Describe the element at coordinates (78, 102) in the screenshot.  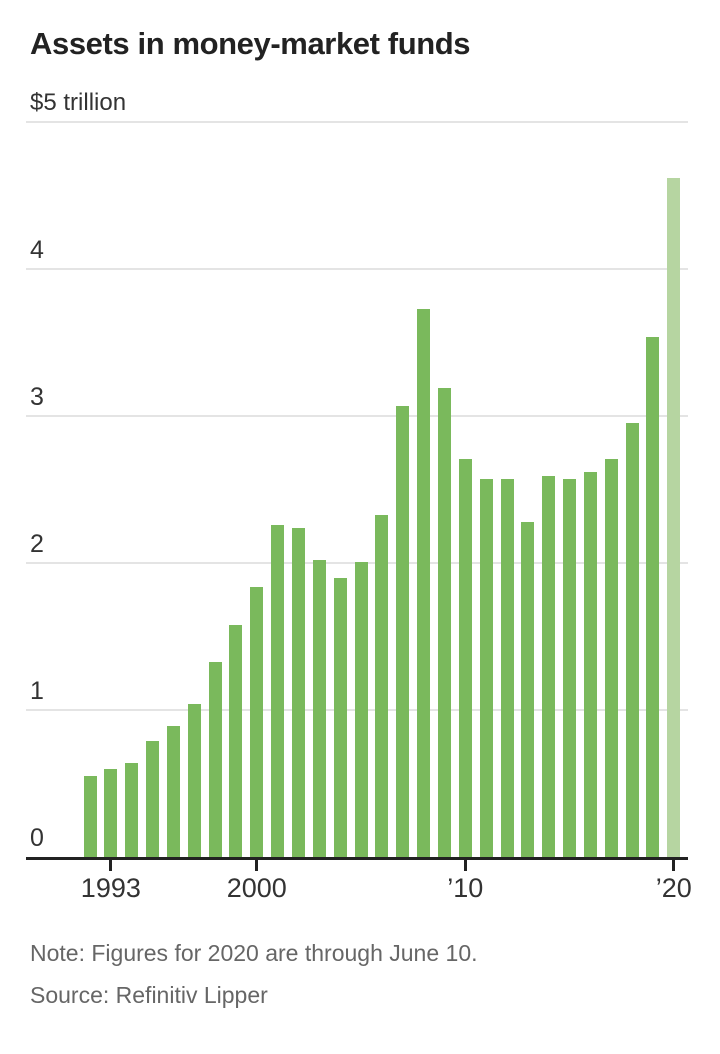
I see `y-axis-label-5: $5 trillion` at that location.